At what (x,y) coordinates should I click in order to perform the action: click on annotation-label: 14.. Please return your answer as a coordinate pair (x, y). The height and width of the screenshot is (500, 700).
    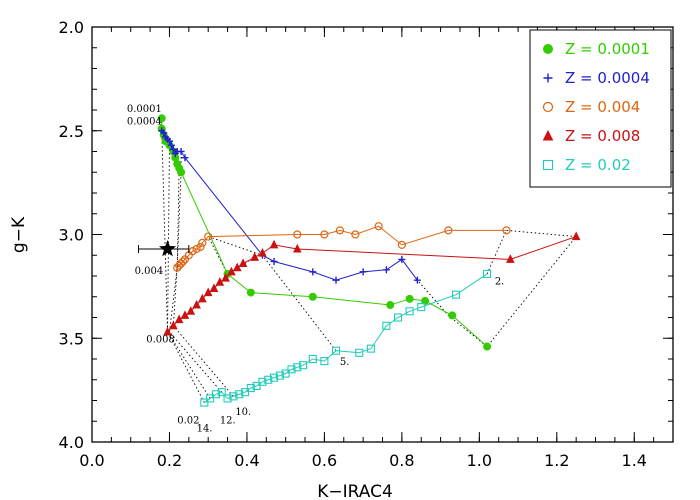
    Looking at the image, I should click on (205, 429).